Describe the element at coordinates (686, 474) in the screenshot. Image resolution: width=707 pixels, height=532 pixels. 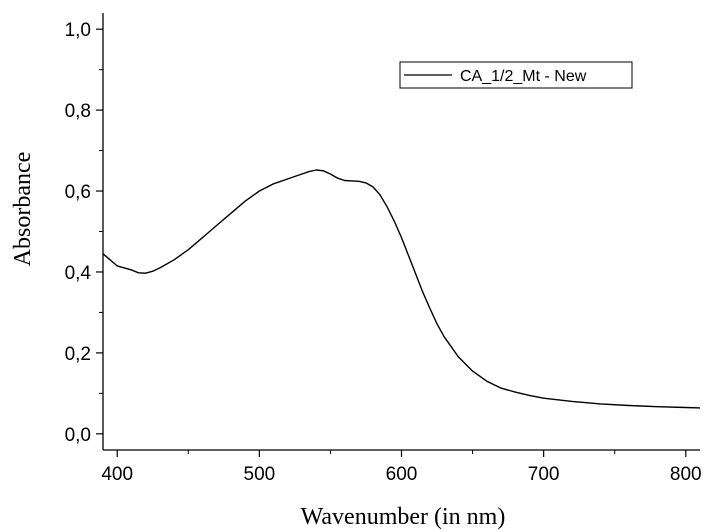
I see `x-tick-label: 800` at that location.